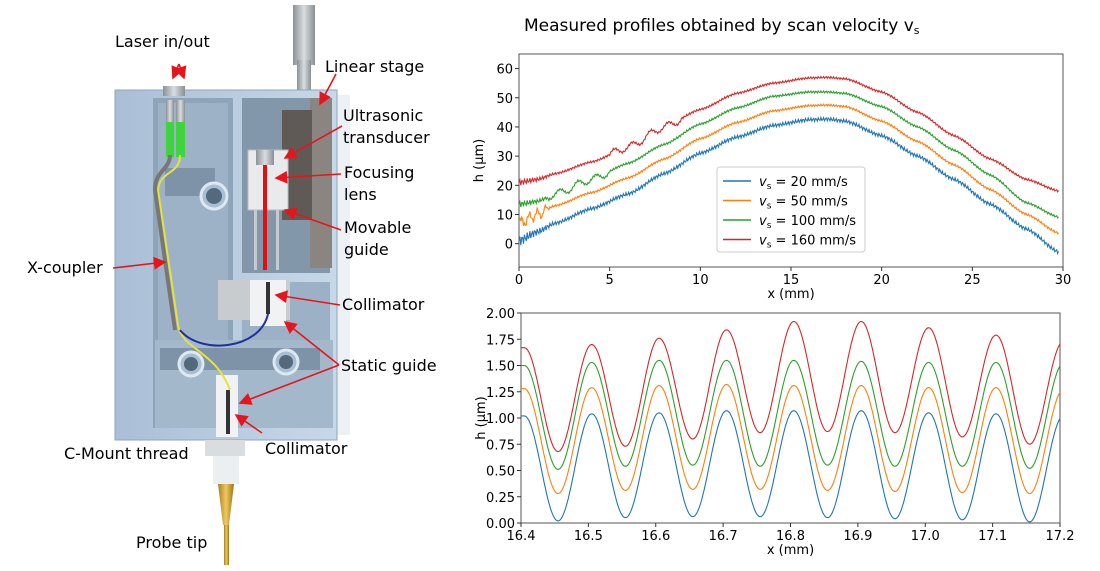 This screenshot has width=1100, height=571. What do you see at coordinates (655, 536) in the screenshot?
I see `x-tick-label: 16.6` at bounding box center [655, 536].